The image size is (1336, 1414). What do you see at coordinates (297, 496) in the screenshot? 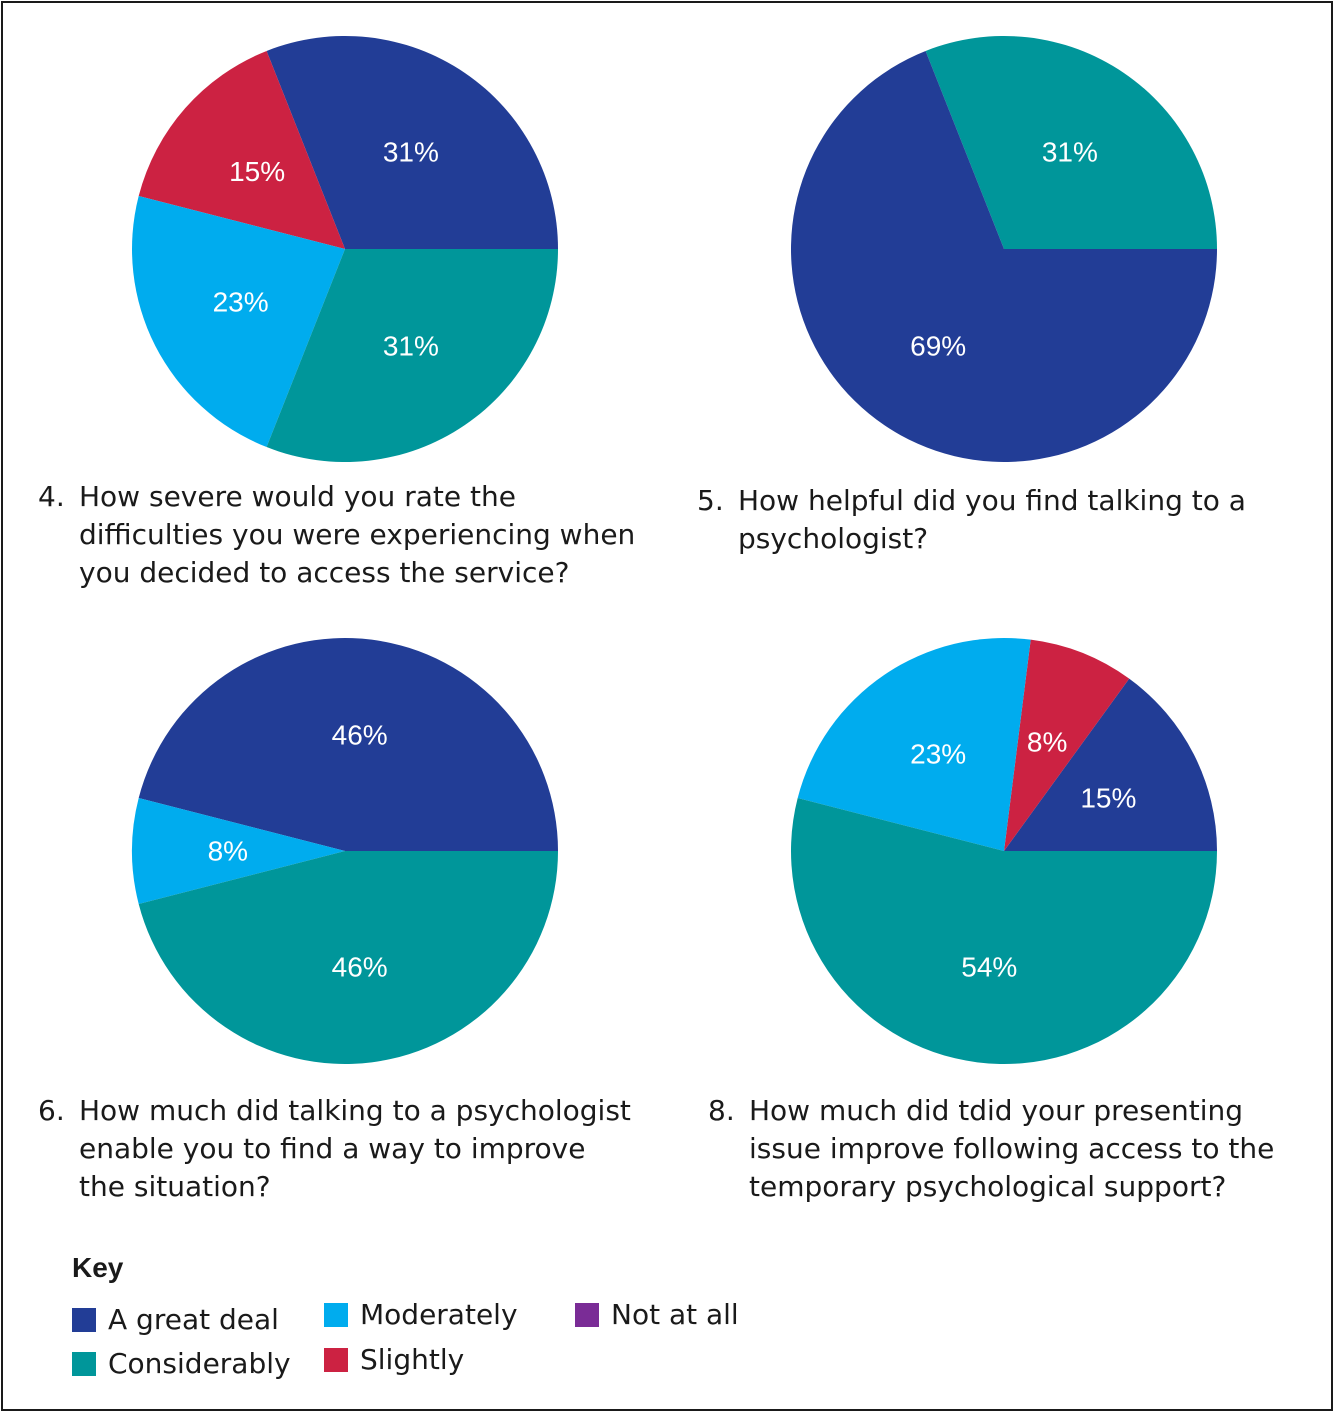
I see `question-text-line: How severe would you rate the` at bounding box center [297, 496].